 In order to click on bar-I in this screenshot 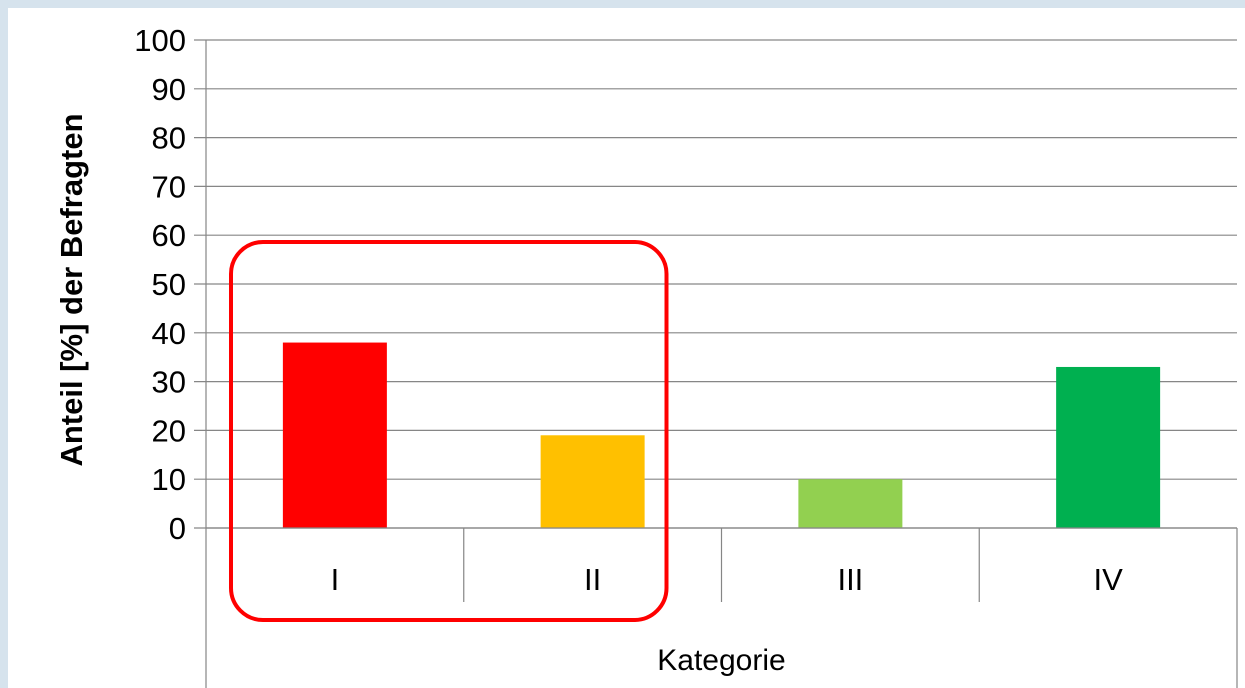, I will do `click(334, 435)`.